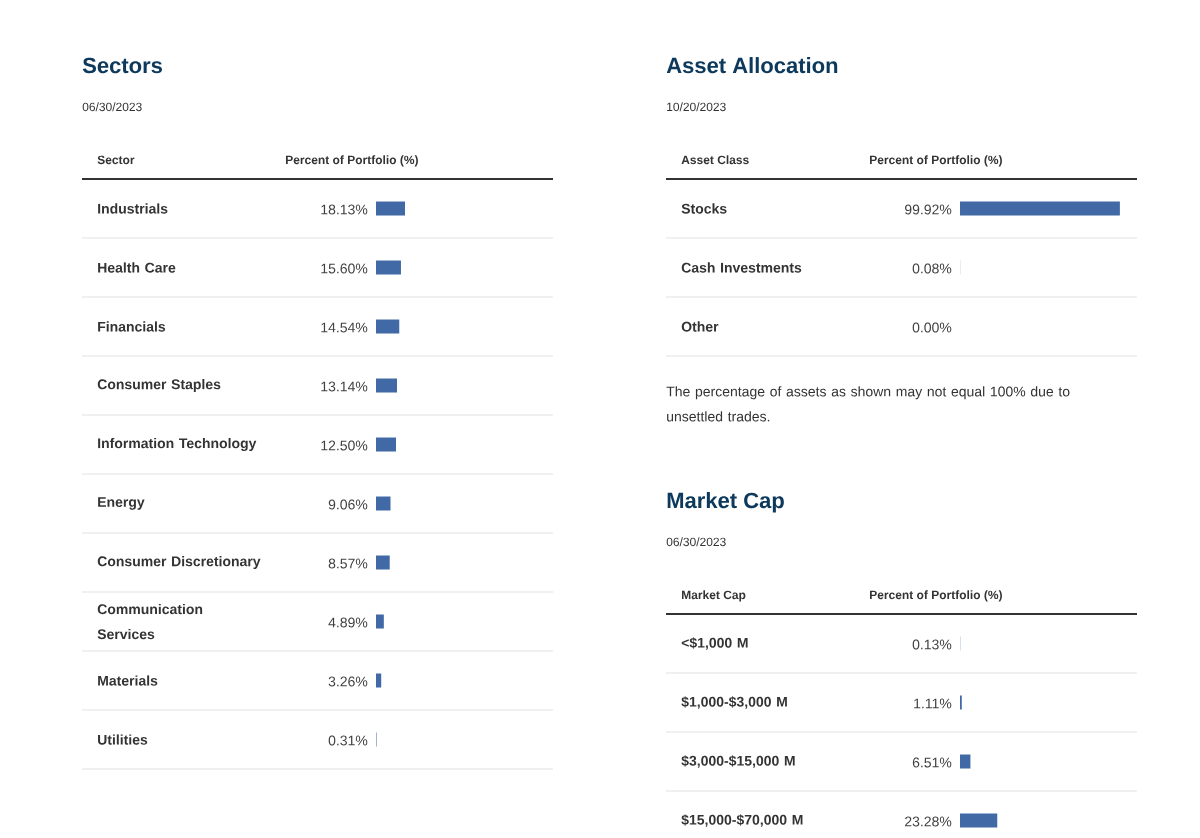 The image size is (1200, 838). I want to click on text: Sectors, so click(122, 65).